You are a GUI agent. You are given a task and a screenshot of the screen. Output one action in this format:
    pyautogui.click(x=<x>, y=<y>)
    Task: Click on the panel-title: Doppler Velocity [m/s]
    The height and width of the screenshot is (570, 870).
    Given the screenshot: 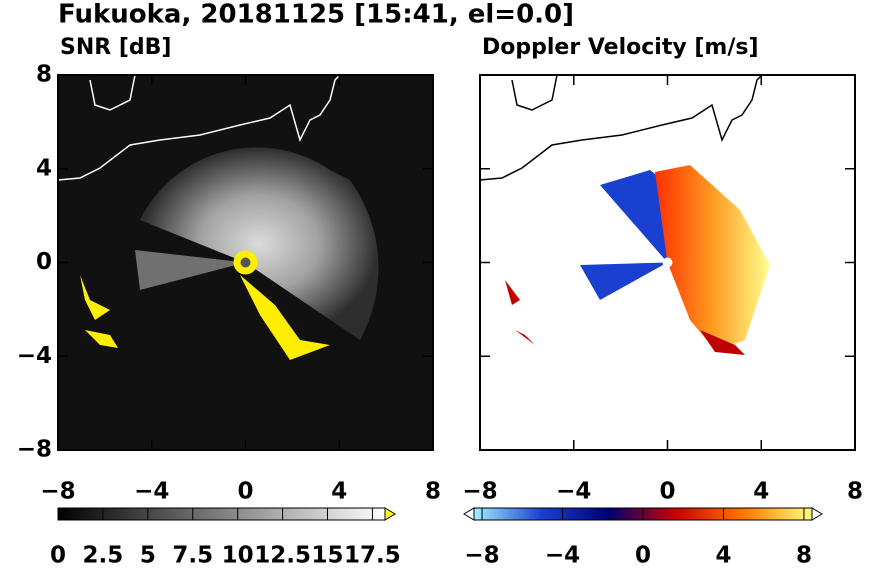 What is the action you would take?
    pyautogui.click(x=620, y=47)
    